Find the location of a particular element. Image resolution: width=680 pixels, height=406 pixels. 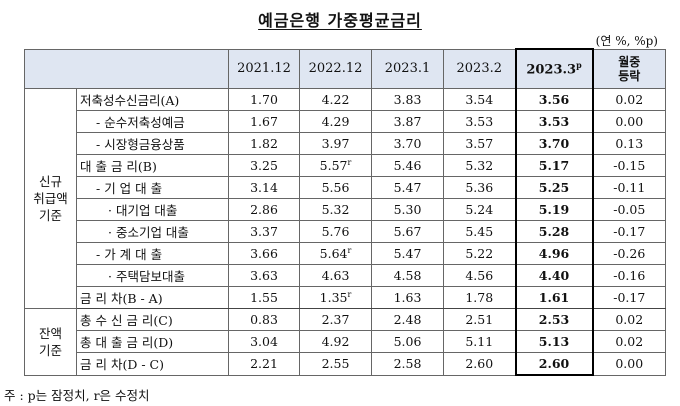

table-row: - 가 계 대 출 3.66 5.64r 5.47 5.22 4.96 -0.26 is located at coordinates (345, 253).